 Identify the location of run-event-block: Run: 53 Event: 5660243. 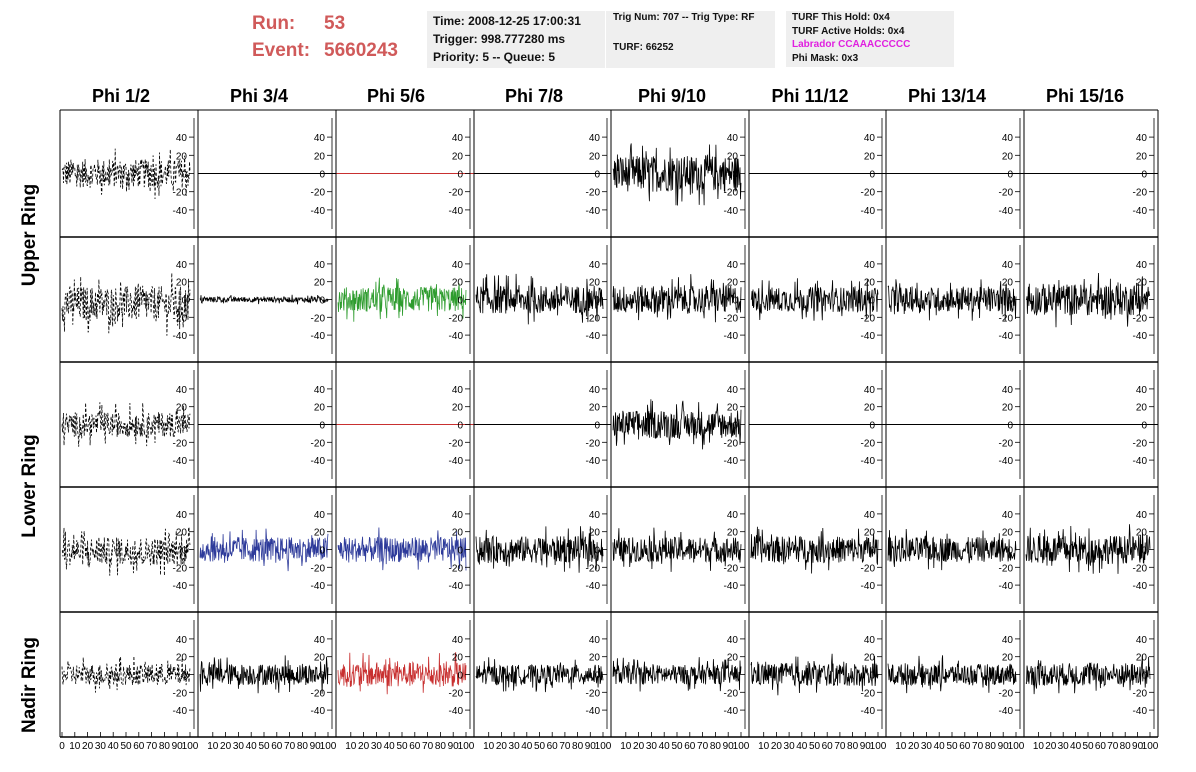
(337, 37).